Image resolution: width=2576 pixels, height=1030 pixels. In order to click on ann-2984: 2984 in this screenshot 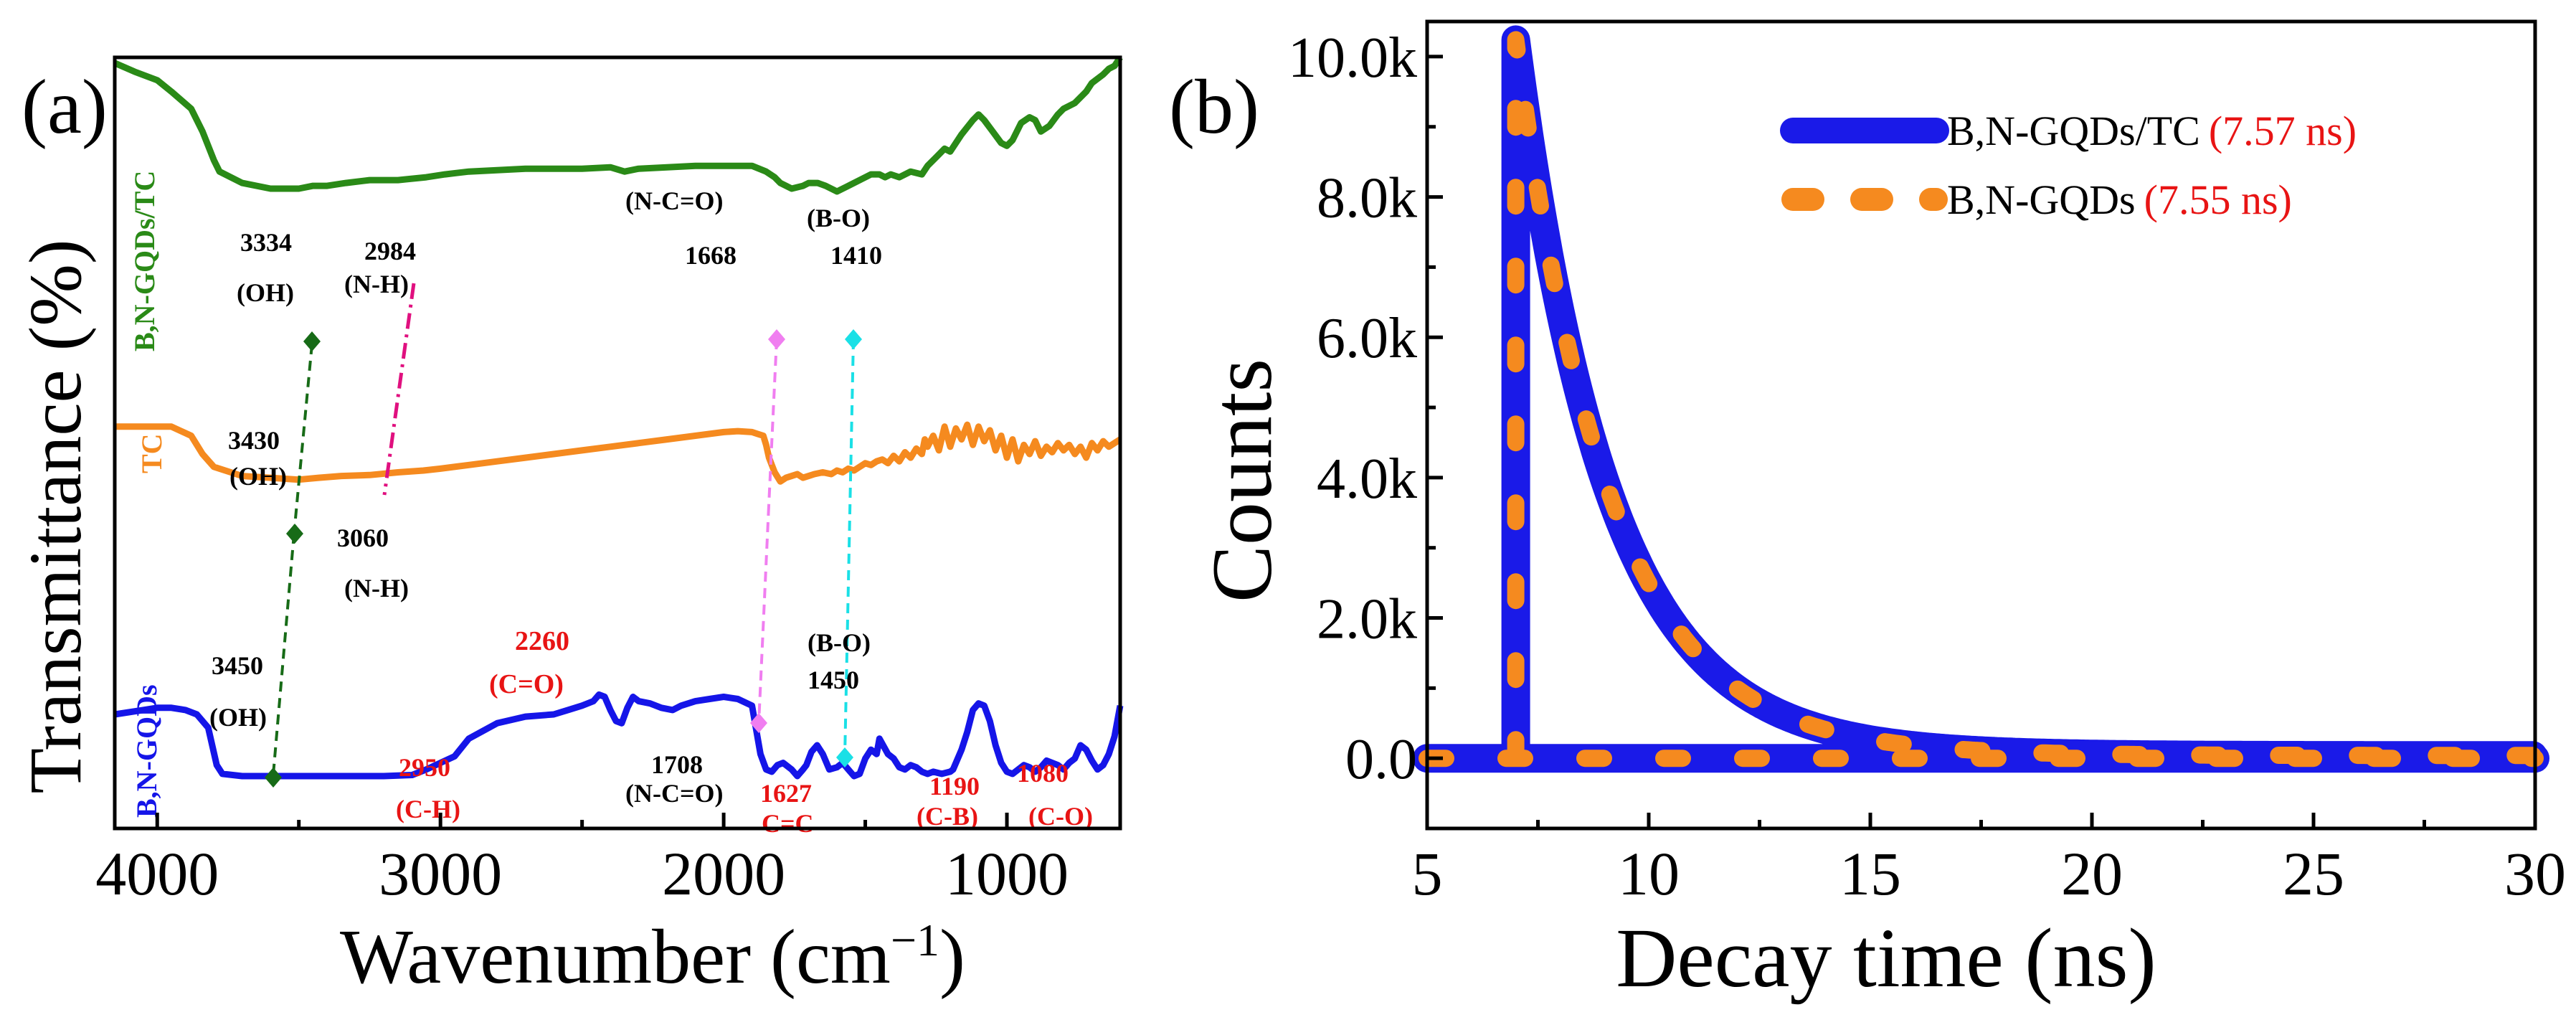, I will do `click(390, 251)`.